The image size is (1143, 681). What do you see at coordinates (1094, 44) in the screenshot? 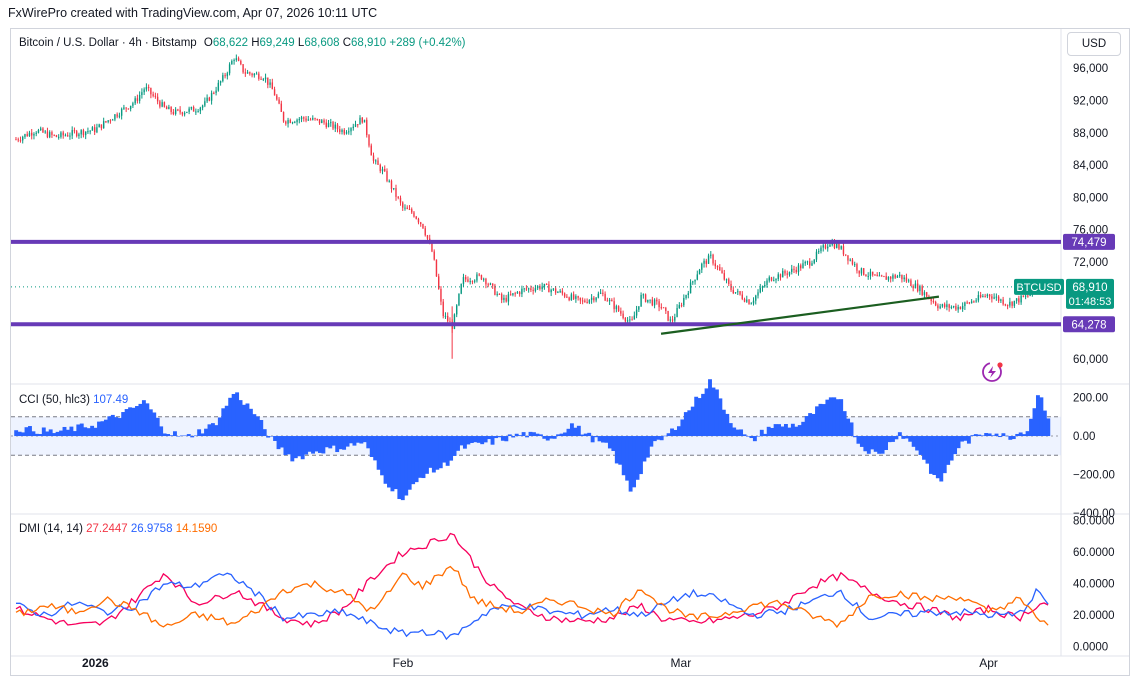
I see `currency-button: USD` at bounding box center [1094, 44].